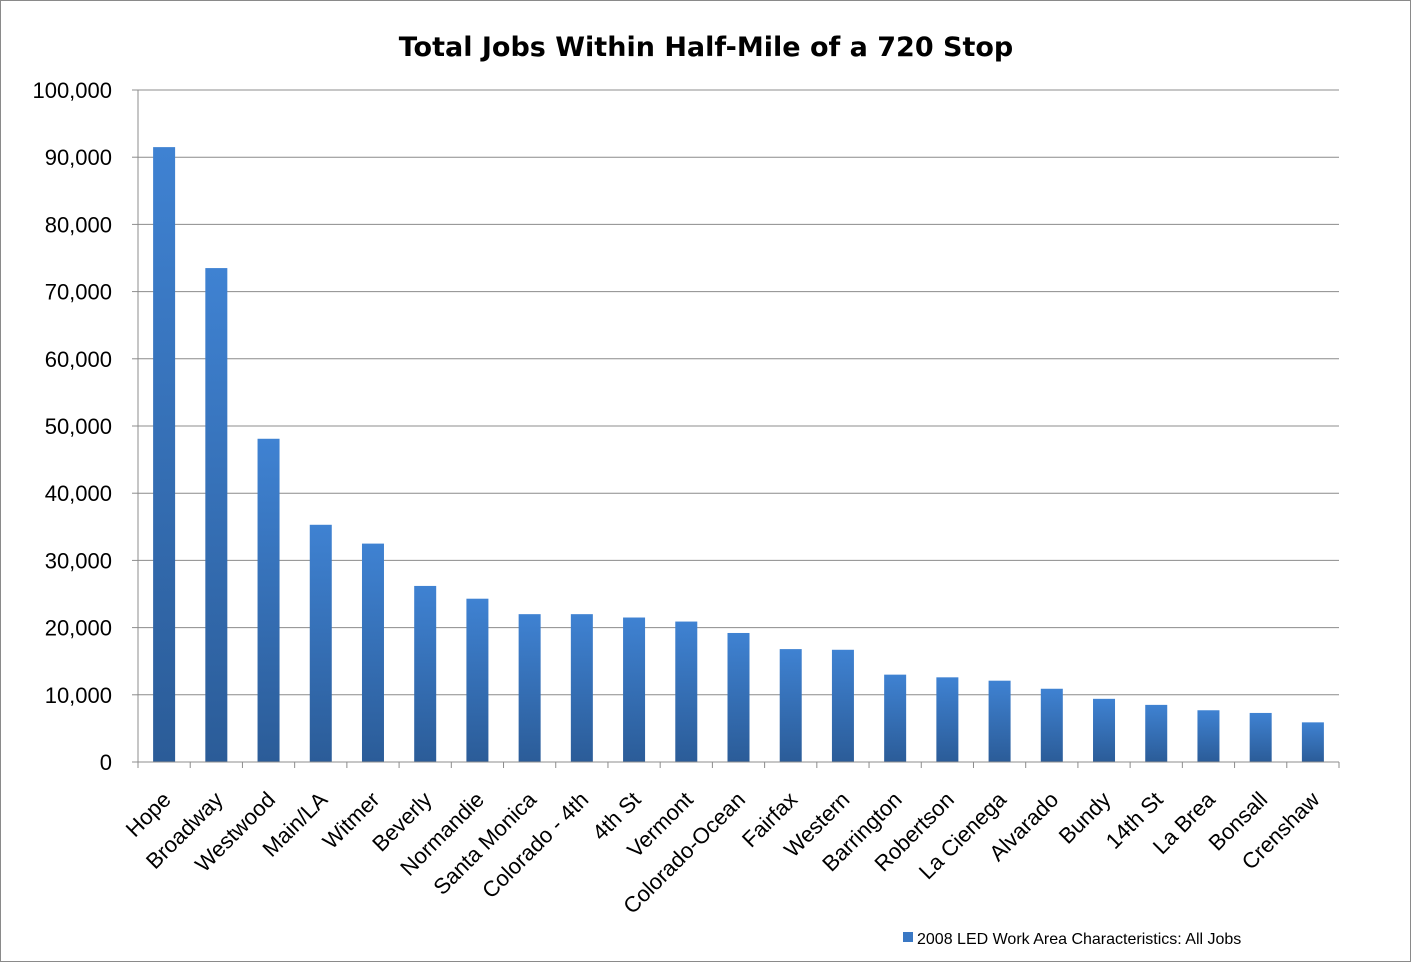 Image resolution: width=1411 pixels, height=963 pixels. Describe the element at coordinates (908, 937) in the screenshot. I see `legend-swatch` at that location.